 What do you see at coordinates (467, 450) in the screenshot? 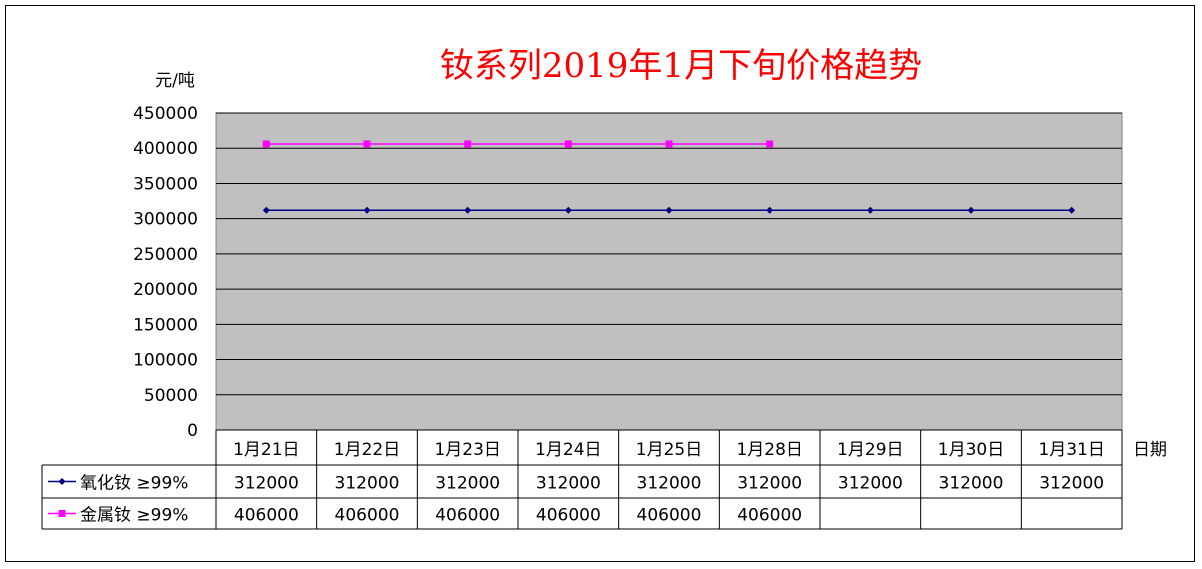
I see `x-tick-label: 1月23日` at bounding box center [467, 450].